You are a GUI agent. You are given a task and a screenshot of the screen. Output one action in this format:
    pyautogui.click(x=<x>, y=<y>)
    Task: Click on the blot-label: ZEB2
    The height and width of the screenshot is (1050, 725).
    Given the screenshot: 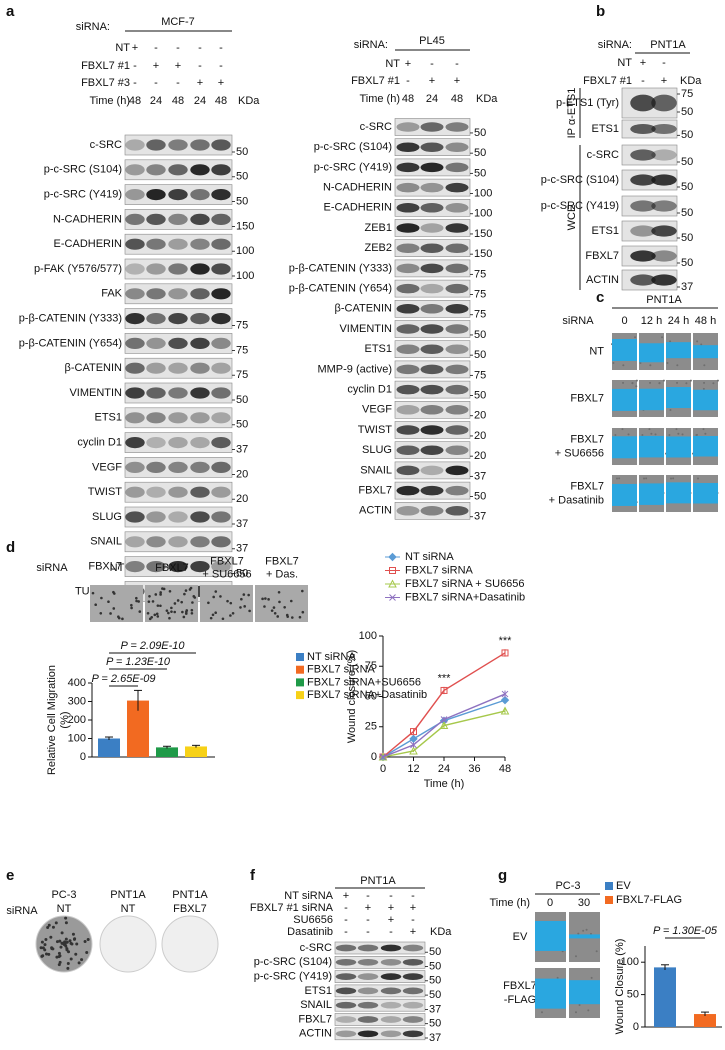 What is the action you would take?
    pyautogui.click(x=378, y=248)
    